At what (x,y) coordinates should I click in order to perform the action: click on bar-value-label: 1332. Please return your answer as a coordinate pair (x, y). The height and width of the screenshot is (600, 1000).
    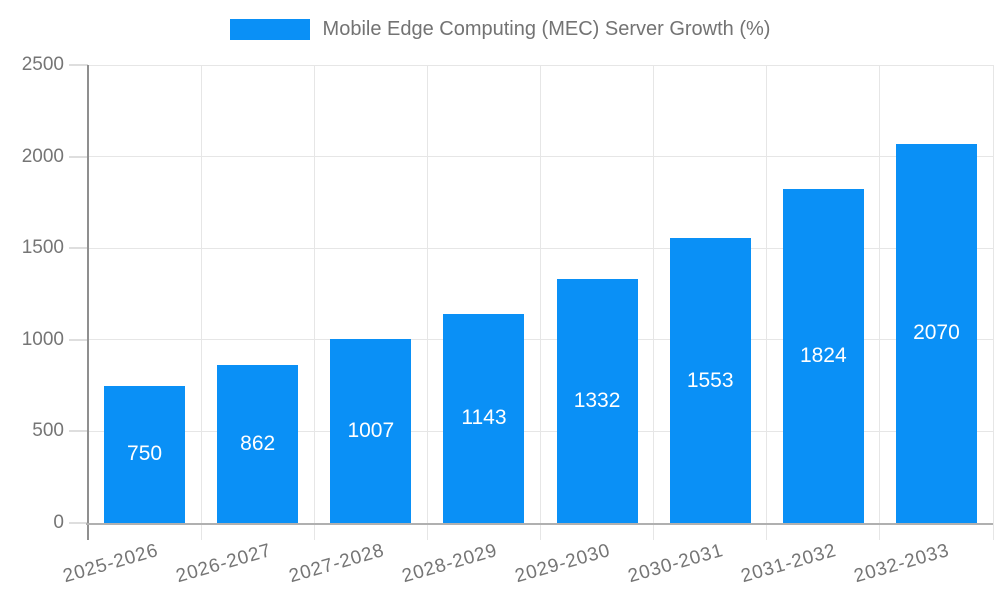
    Looking at the image, I should click on (597, 400).